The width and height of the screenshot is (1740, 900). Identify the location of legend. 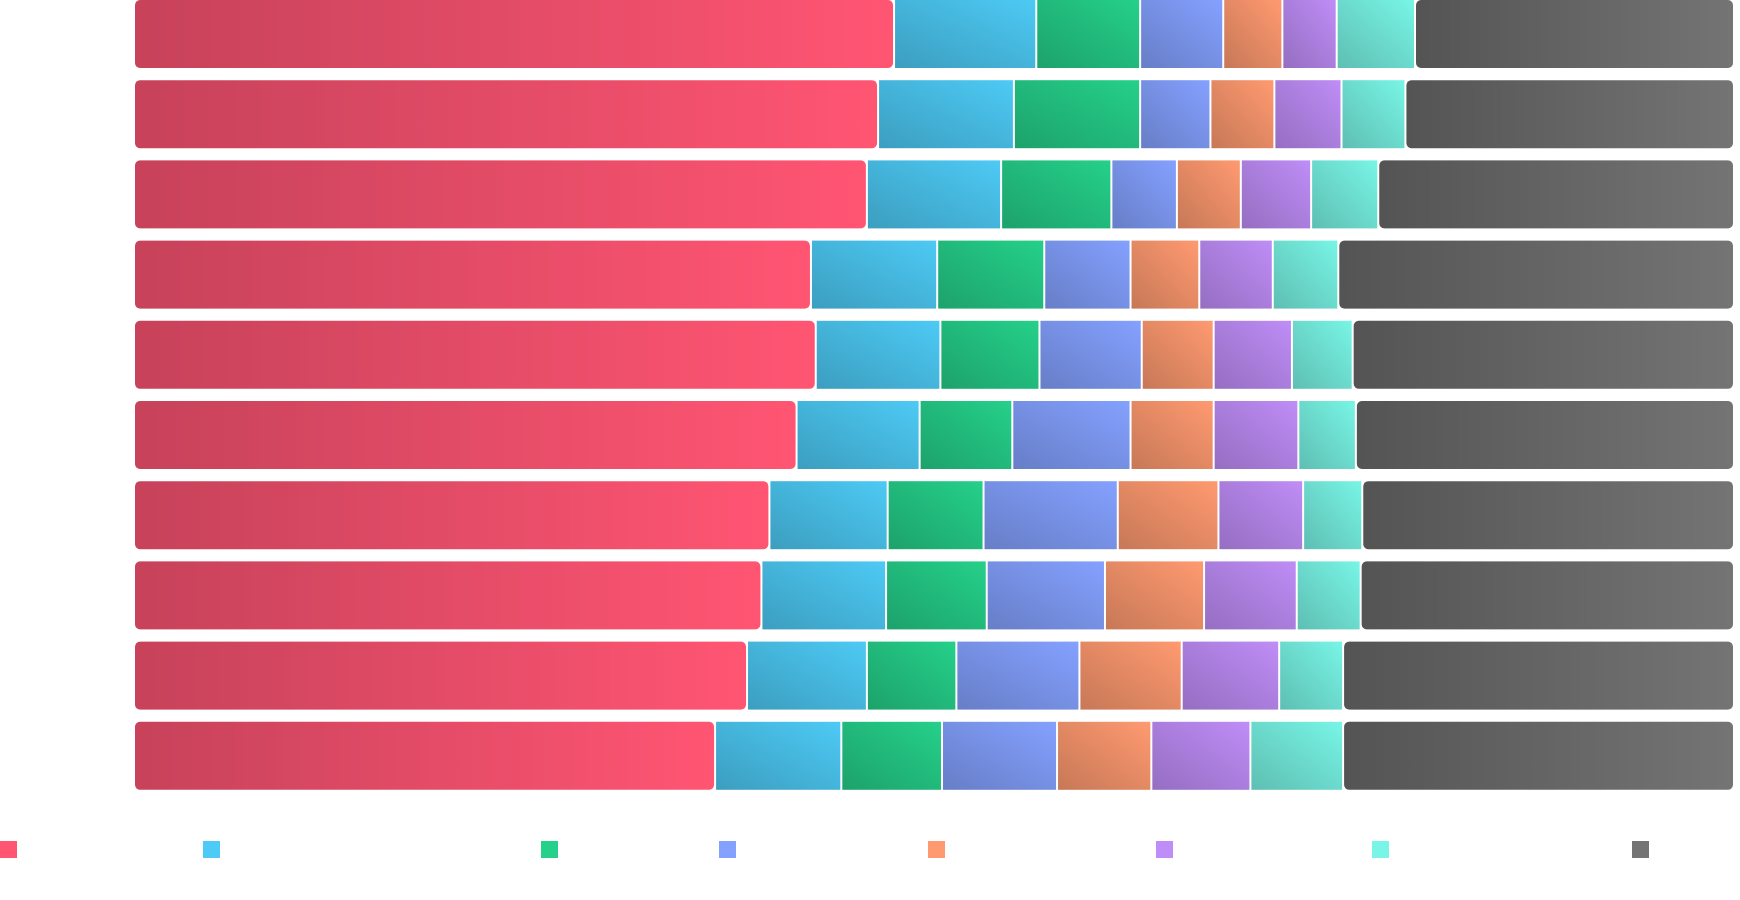
(824, 849).